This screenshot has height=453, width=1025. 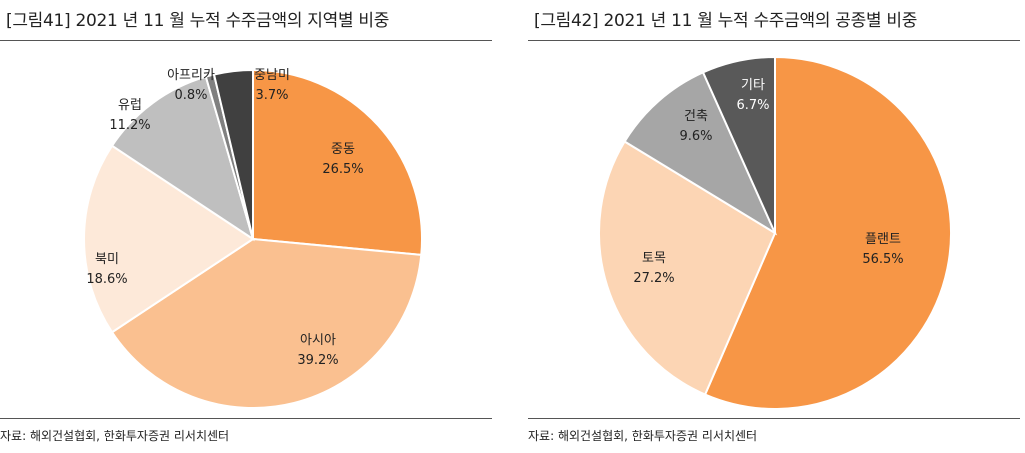 What do you see at coordinates (696, 116) in the screenshot?
I see `slice-label: 건축` at bounding box center [696, 116].